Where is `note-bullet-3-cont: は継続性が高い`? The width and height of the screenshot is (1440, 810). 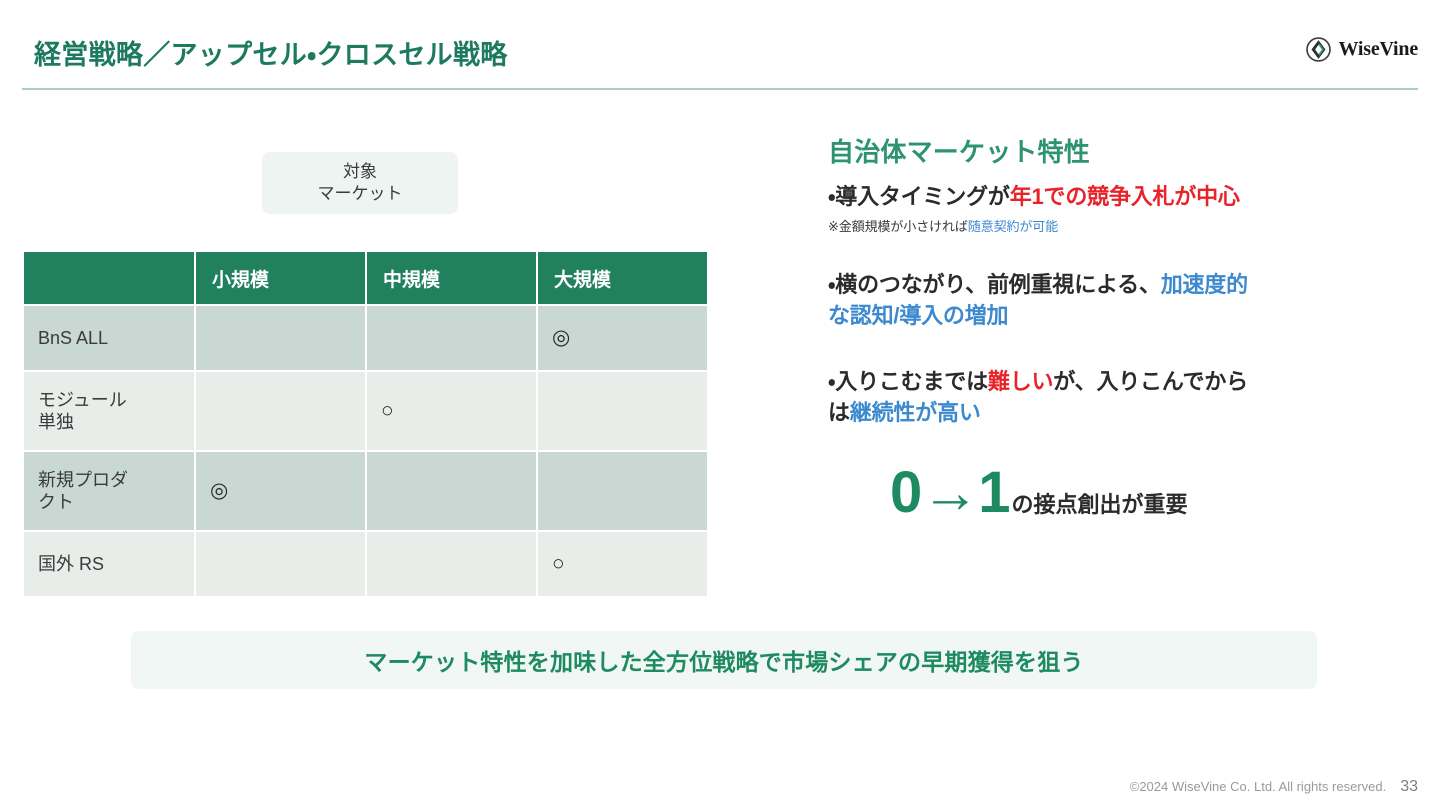 note-bullet-3-cont: は継続性が高い is located at coordinates (1078, 412).